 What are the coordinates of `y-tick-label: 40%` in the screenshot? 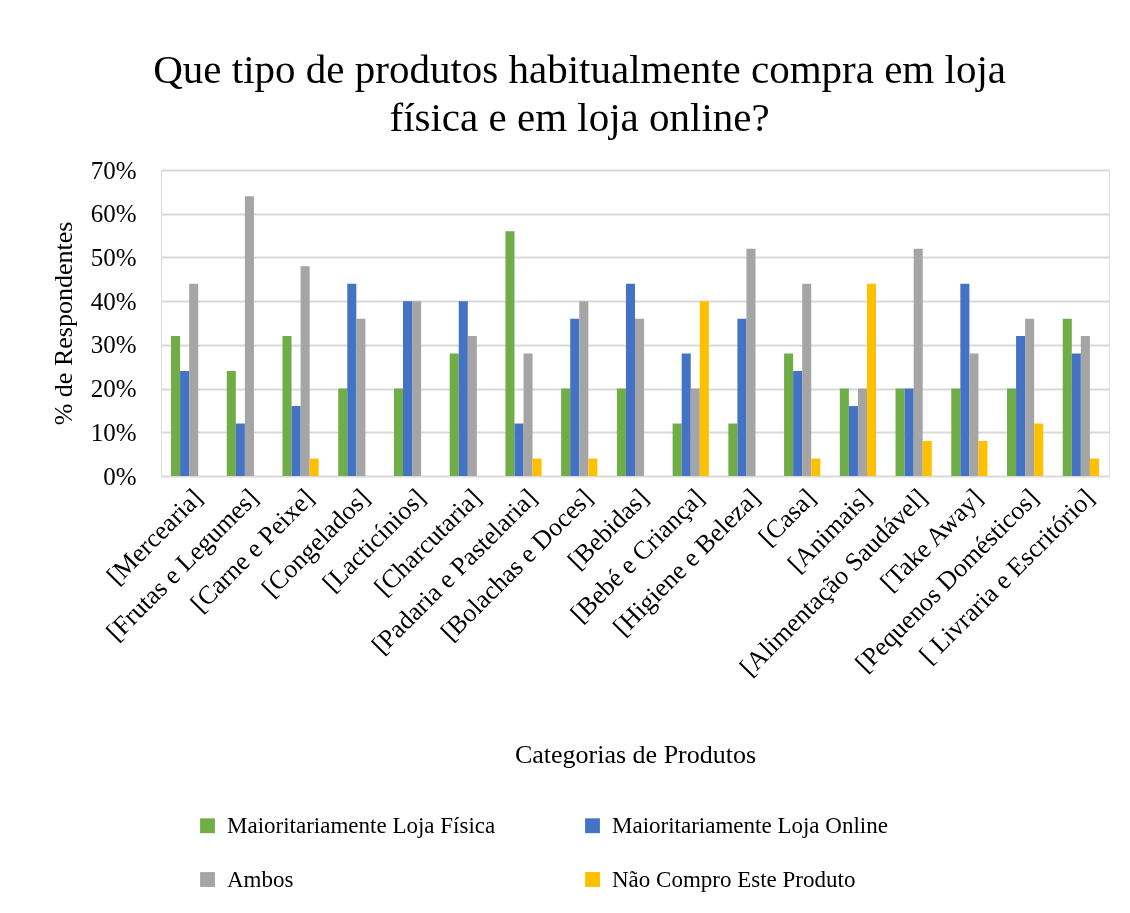 It's located at (113, 301).